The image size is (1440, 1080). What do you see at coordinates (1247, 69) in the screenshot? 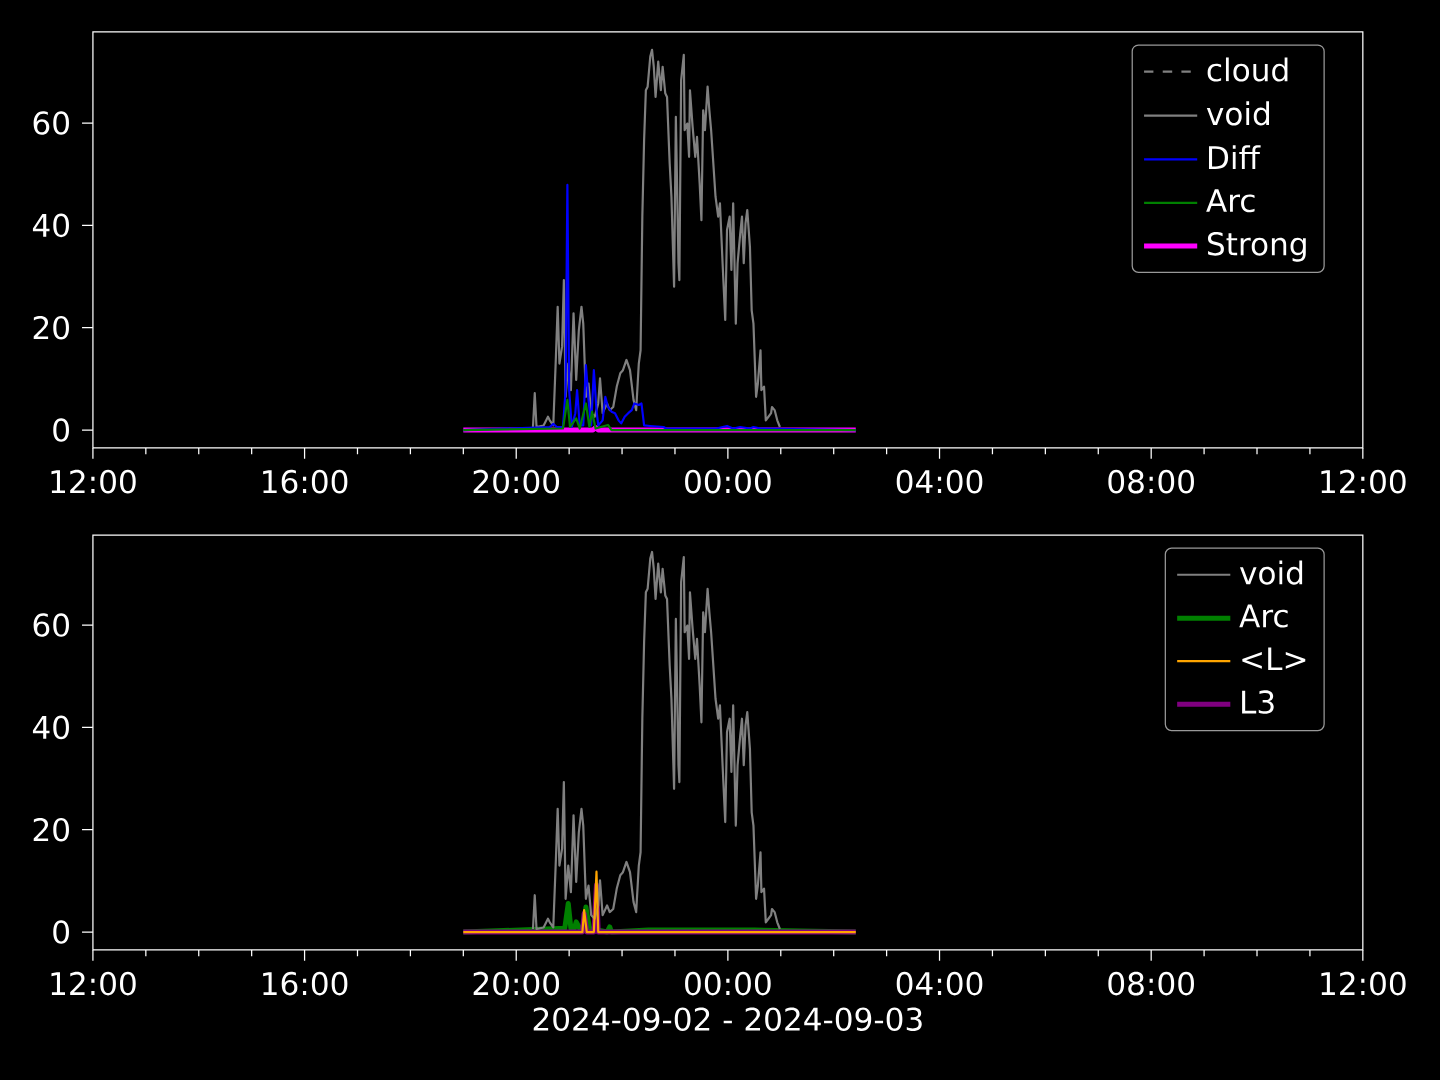
I see `legend-label: cloud` at bounding box center [1247, 69].